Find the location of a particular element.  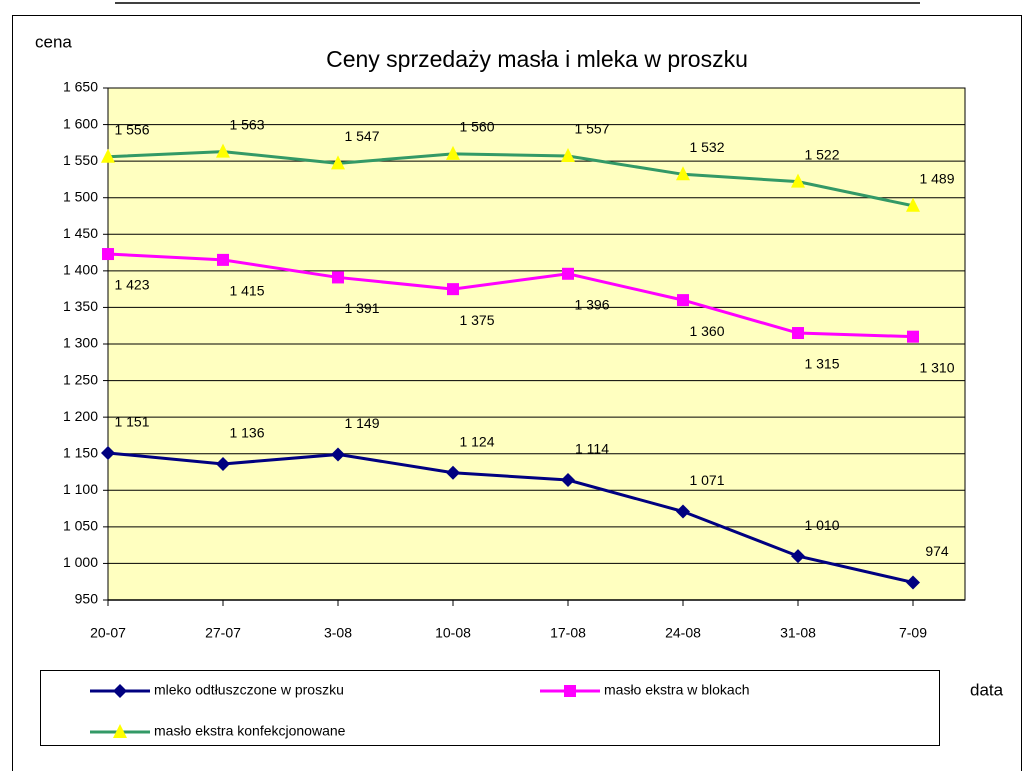

data-label: 1 560 is located at coordinates (476, 127).